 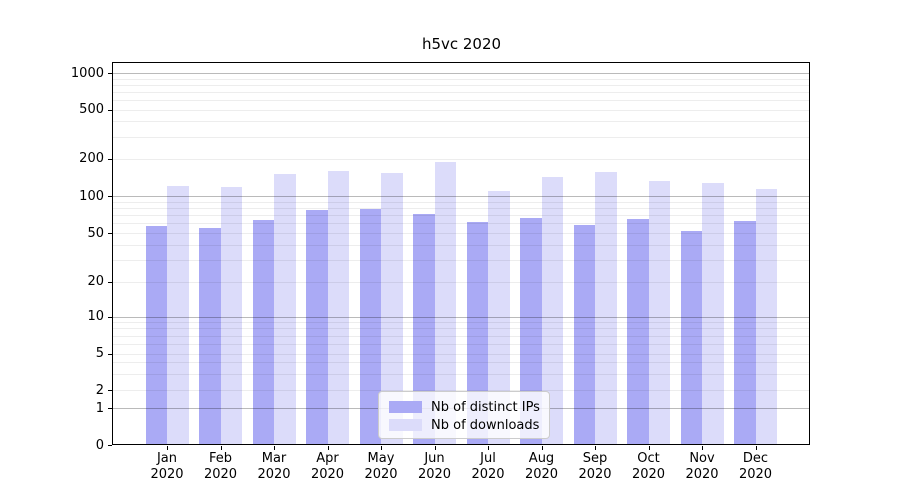 I want to click on x-tick-label: Nov 2020, so click(x=702, y=467).